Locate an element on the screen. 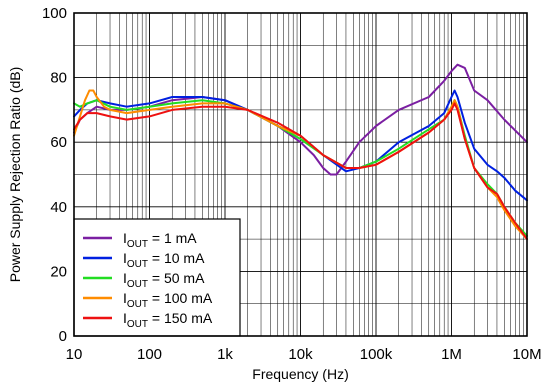 The width and height of the screenshot is (544, 385). x-tick-label: 10M is located at coordinates (526, 354).